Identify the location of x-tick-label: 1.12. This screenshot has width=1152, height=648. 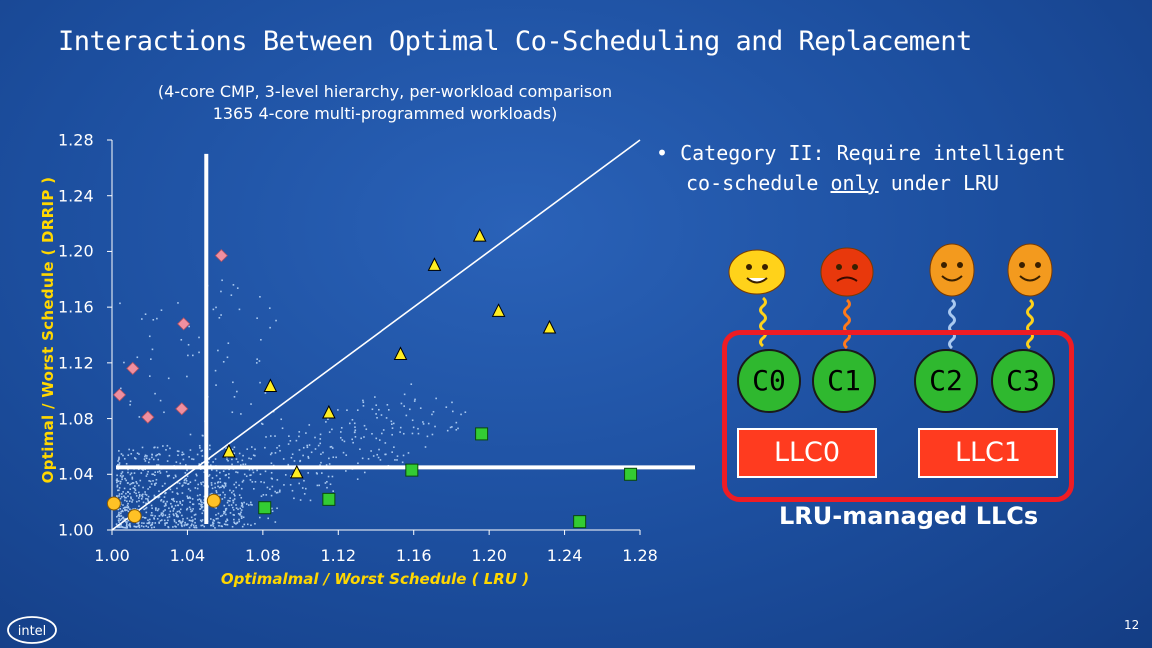
(338, 555).